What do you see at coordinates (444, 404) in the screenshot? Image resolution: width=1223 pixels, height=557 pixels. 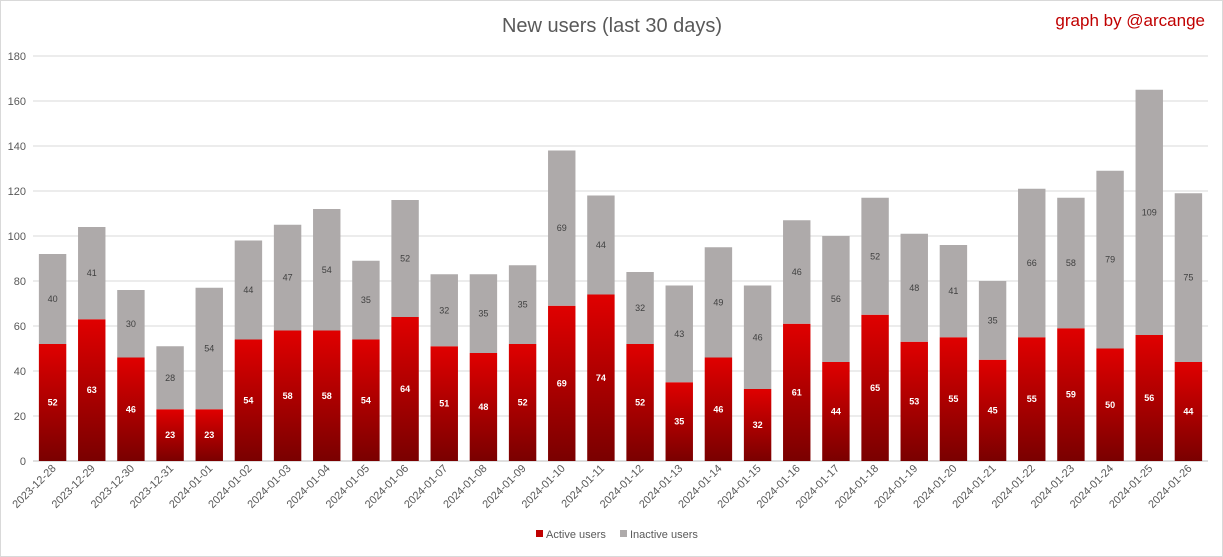 I see `data-label-active: 51` at bounding box center [444, 404].